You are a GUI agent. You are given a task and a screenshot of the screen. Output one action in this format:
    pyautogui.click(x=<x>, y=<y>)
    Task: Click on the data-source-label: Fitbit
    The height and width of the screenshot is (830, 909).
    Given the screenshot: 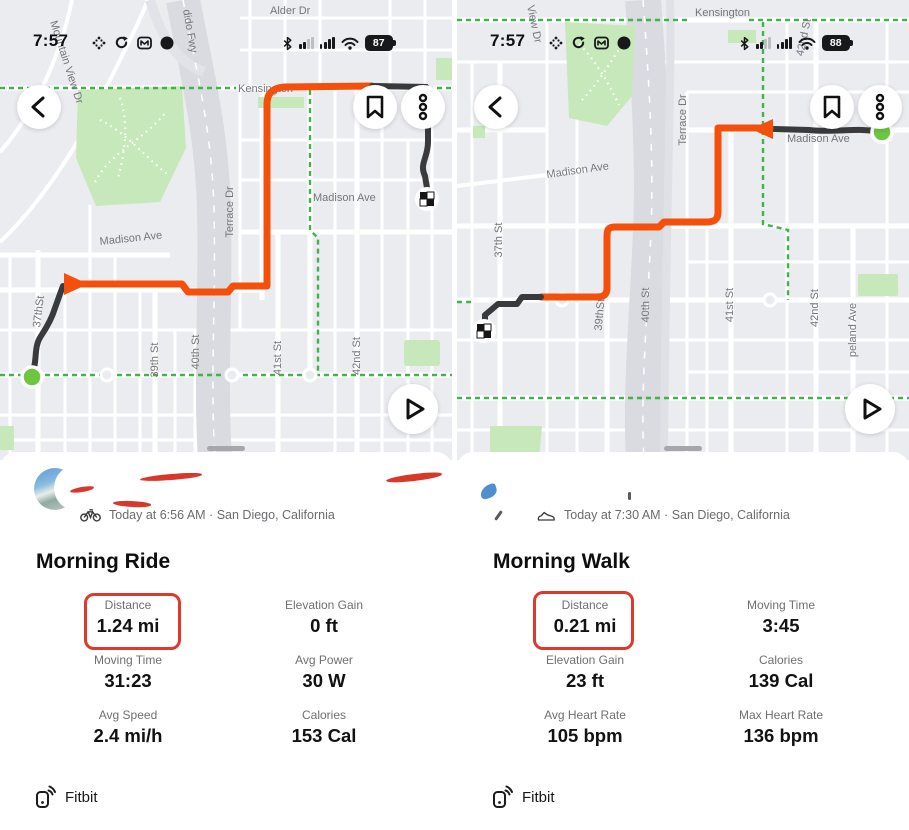 What is the action you would take?
    pyautogui.click(x=81, y=797)
    